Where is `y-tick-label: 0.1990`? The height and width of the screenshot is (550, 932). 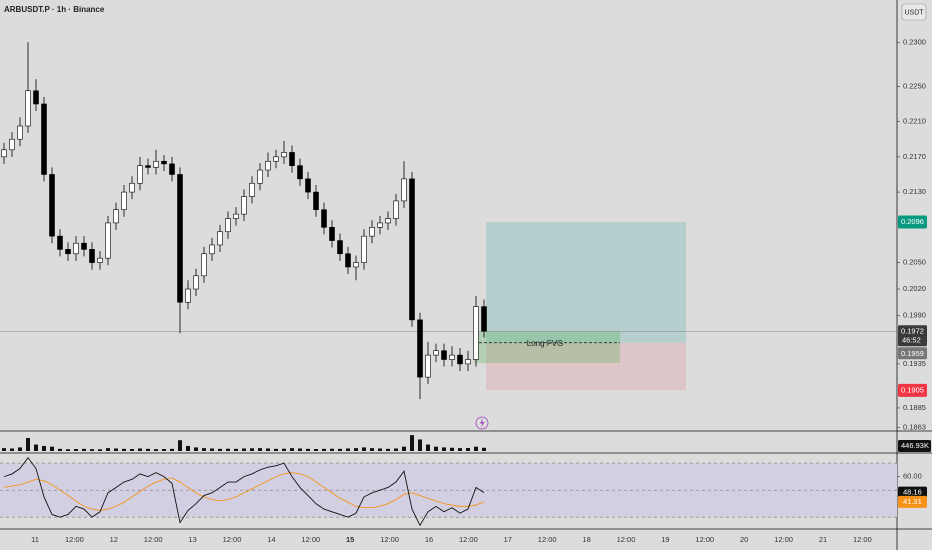 y-tick-label: 0.1990 is located at coordinates (914, 314).